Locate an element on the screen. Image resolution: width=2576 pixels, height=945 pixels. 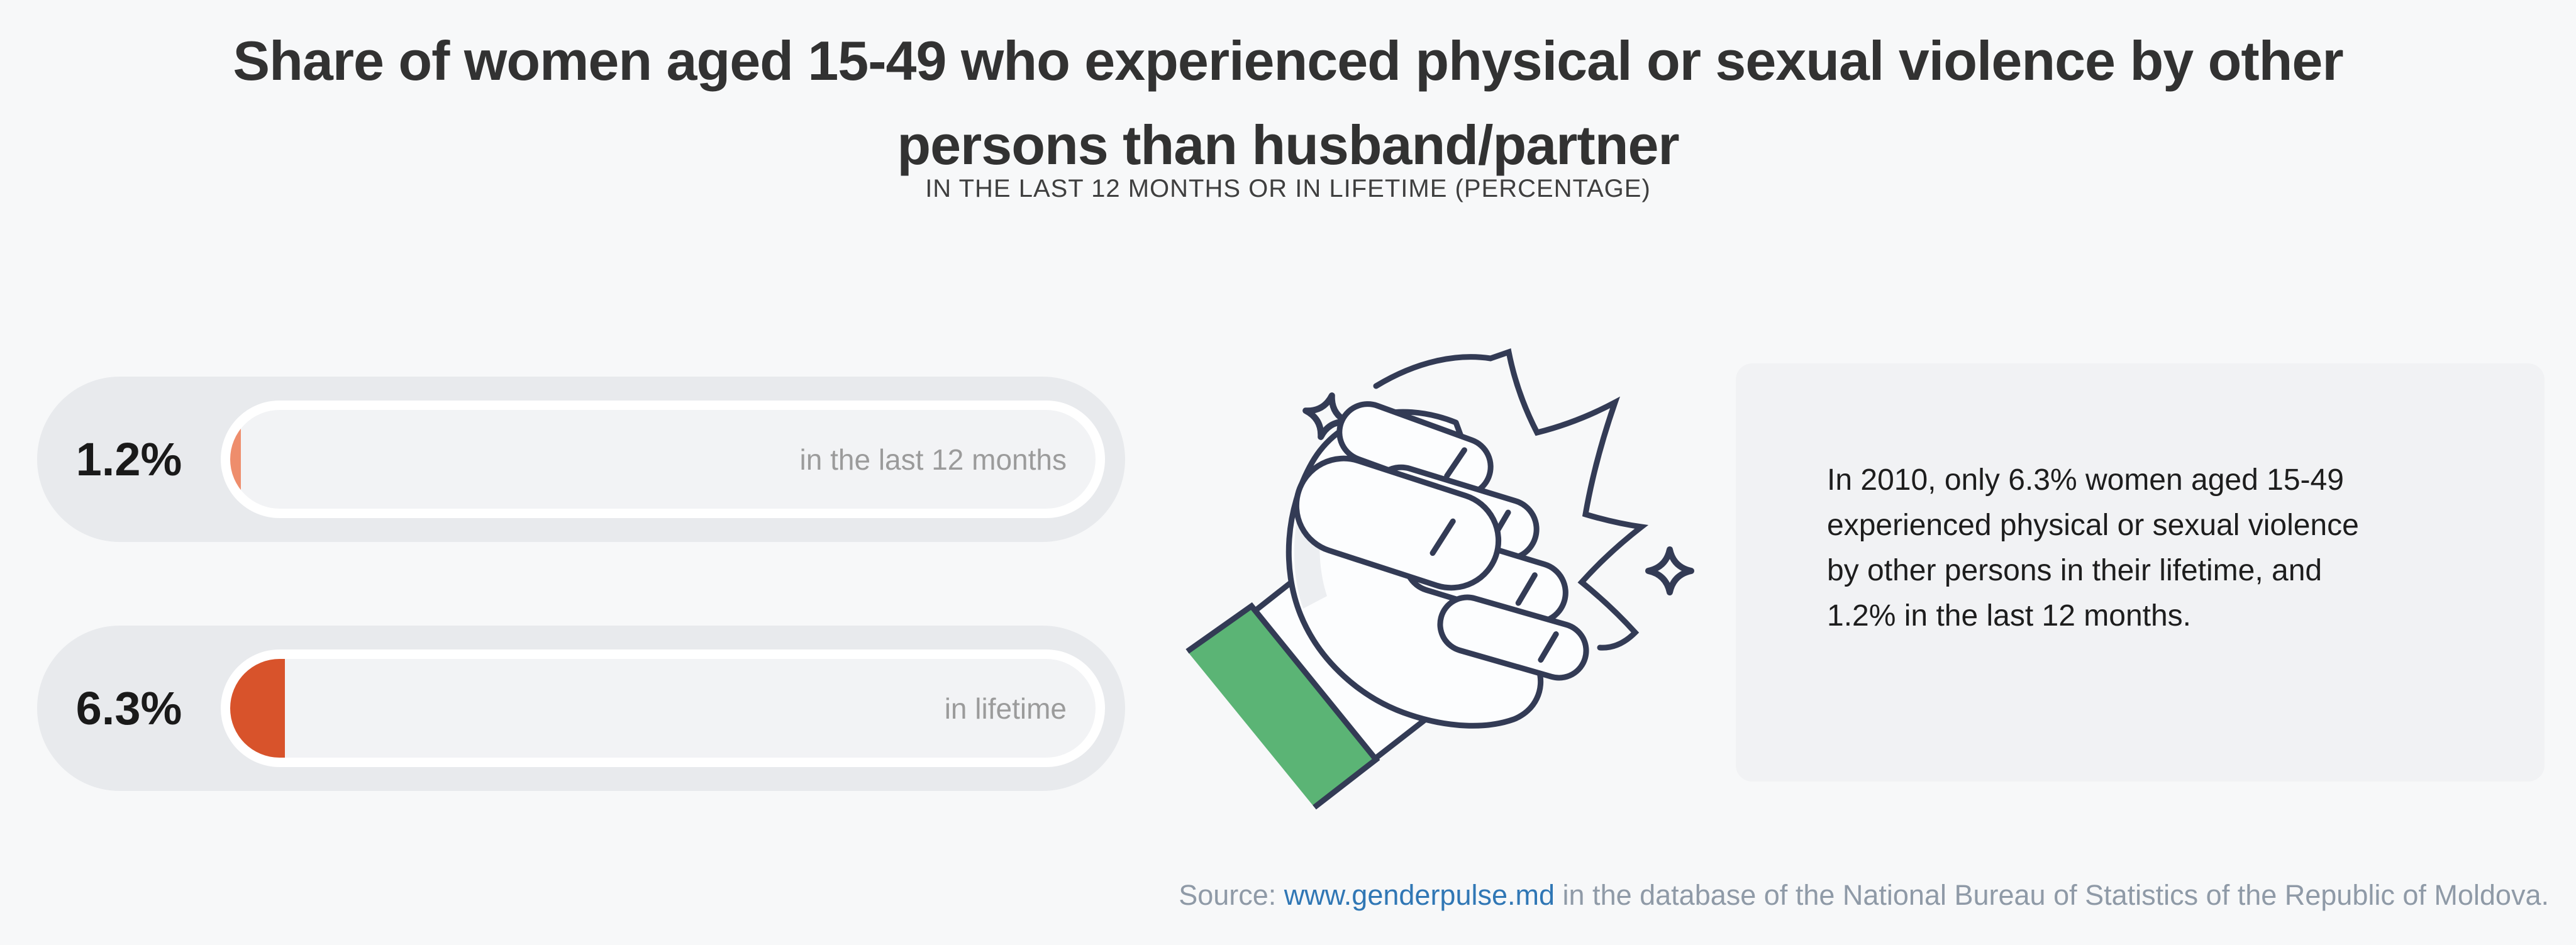
source-link: www.genderpulse.md is located at coordinates (1419, 895).